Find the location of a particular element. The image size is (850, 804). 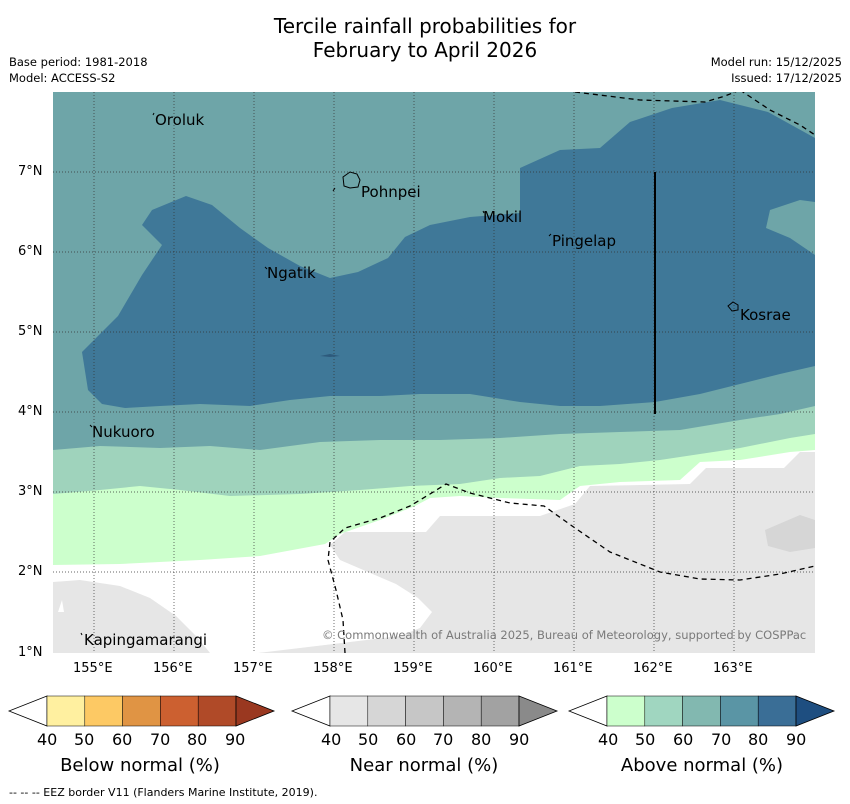

lat-label-4n: 4°N is located at coordinates (30, 411).